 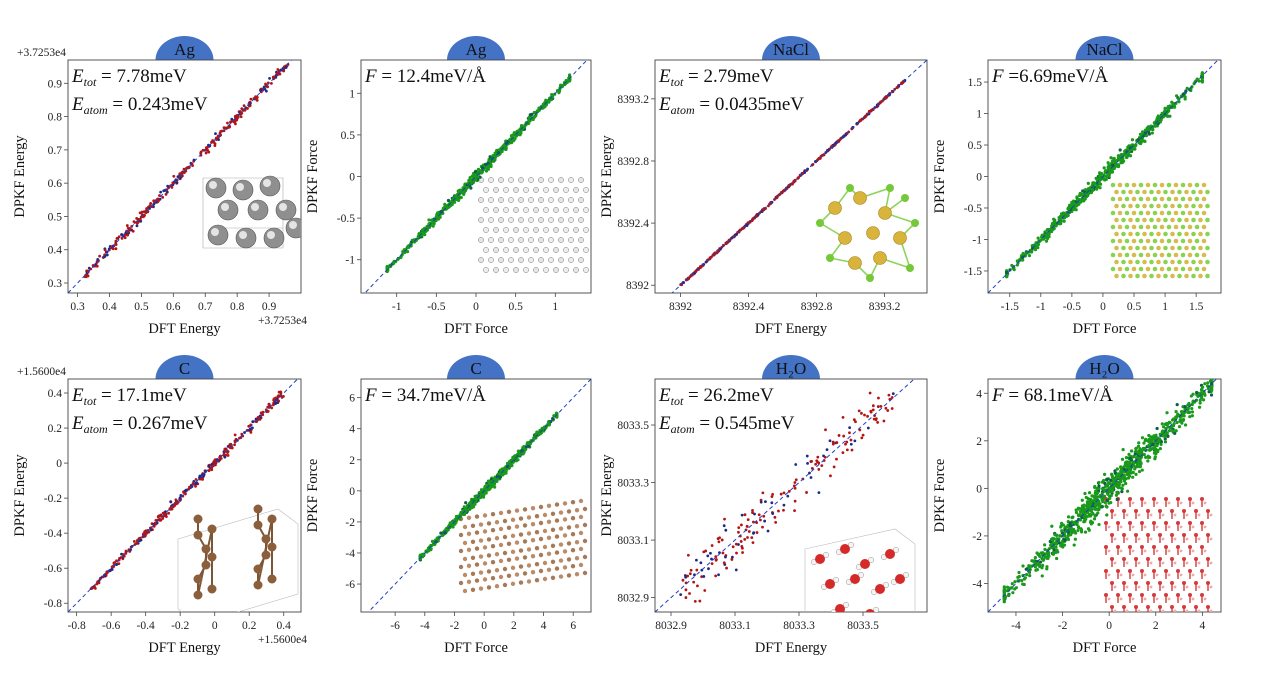 I want to click on badge-label: H₂O, so click(x=791, y=368).